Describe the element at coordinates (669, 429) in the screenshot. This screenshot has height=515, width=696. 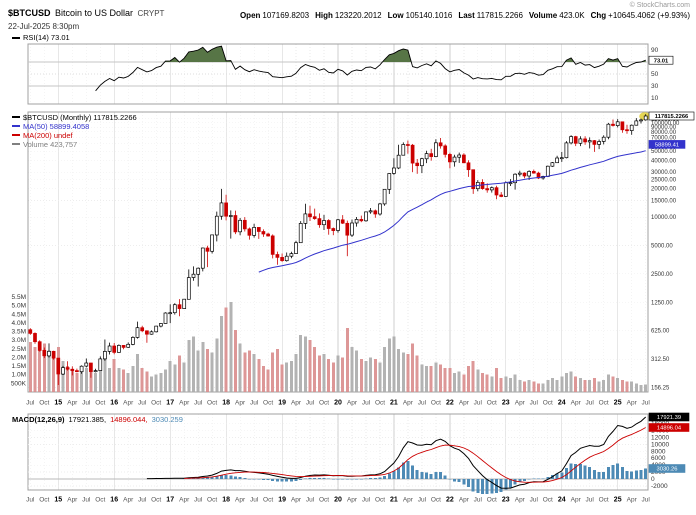
I see `svg-text: 14896.04` at that location.